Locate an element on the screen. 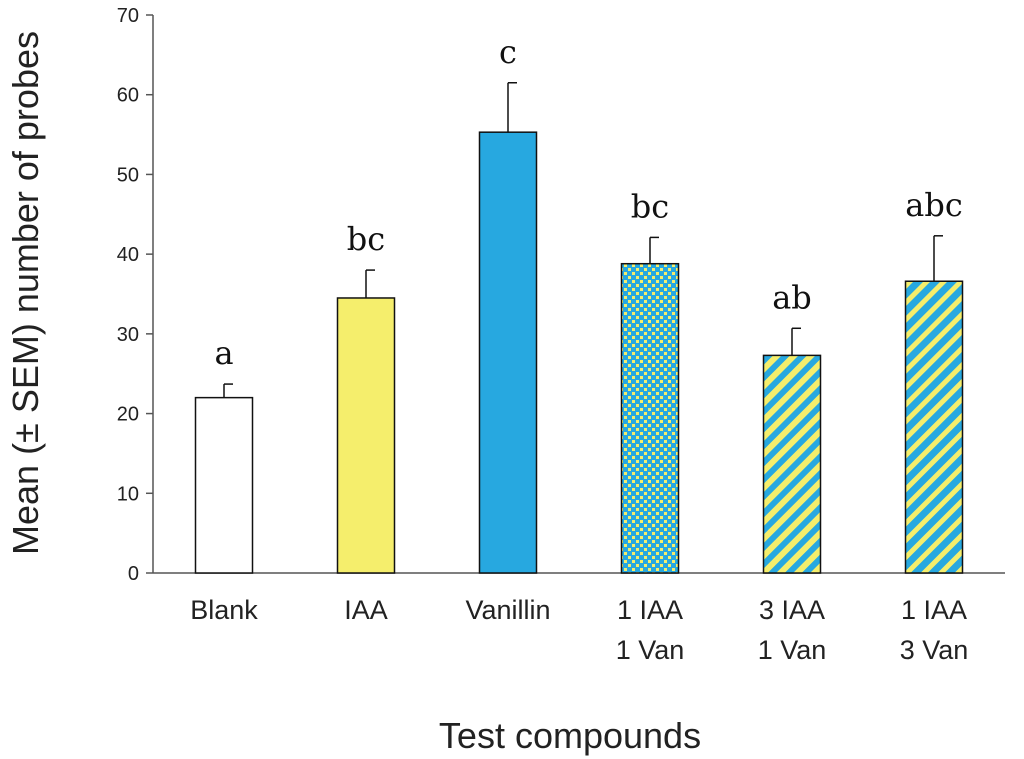 The image size is (1024, 759). y-tick-label: 20 is located at coordinates (128, 415).